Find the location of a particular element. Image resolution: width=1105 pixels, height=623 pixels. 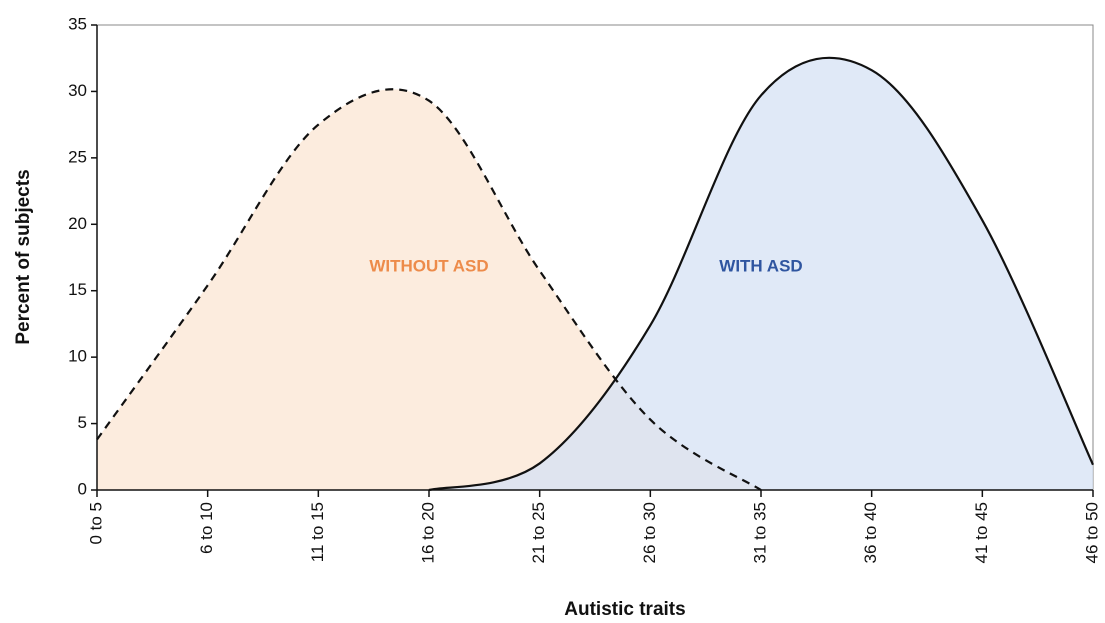

x-axis-title: Autistic traits is located at coordinates (624, 609).